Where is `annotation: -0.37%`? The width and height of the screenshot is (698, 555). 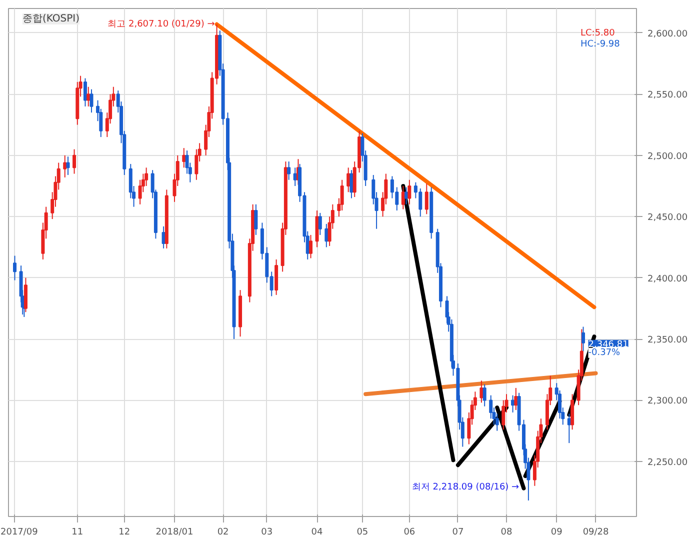
annotation: -0.37% is located at coordinates (604, 353).